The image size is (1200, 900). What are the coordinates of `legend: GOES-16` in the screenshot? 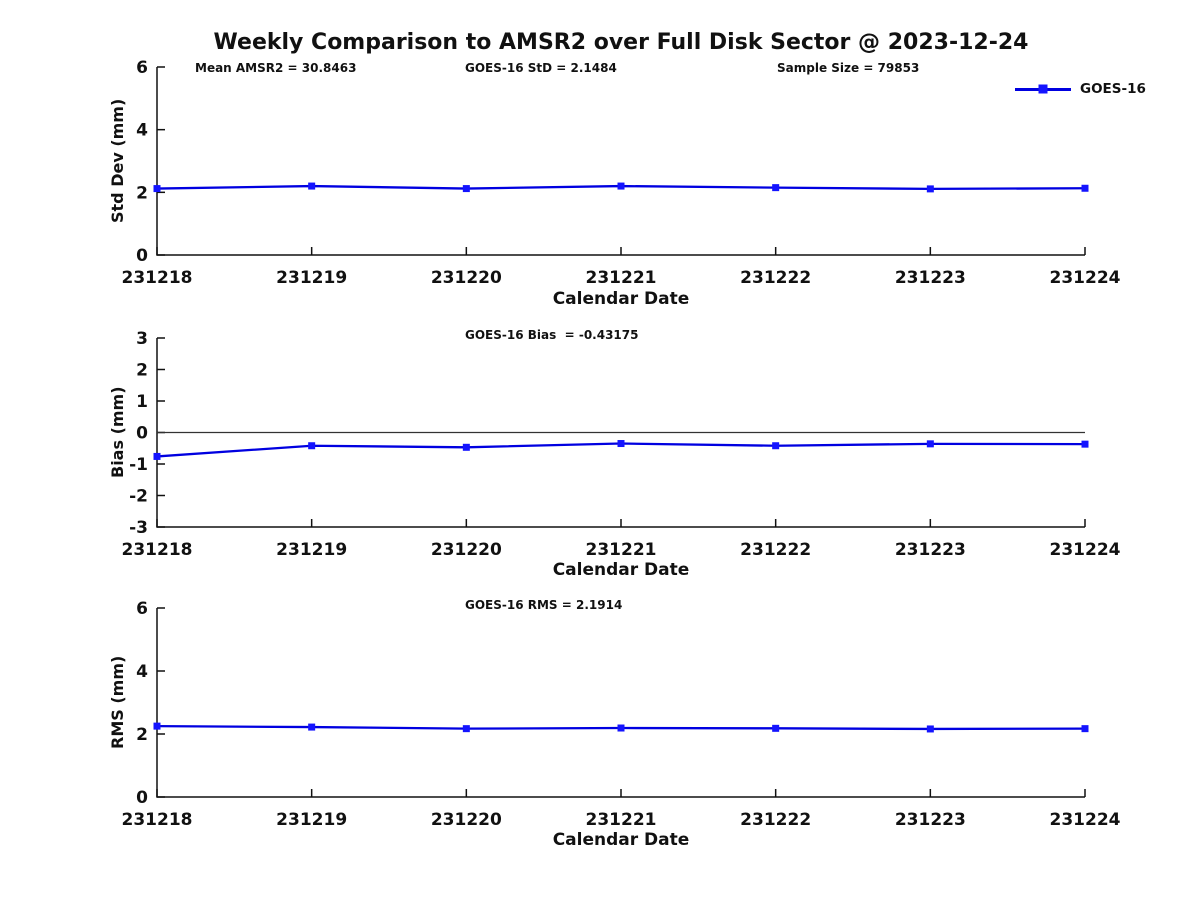 It's located at (1080, 89).